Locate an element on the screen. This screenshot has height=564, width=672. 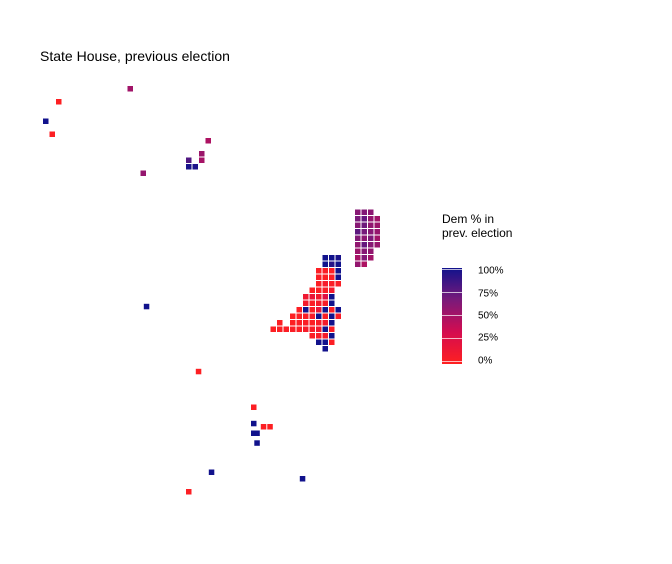
legend-tick-0: 0% is located at coordinates (485, 361).